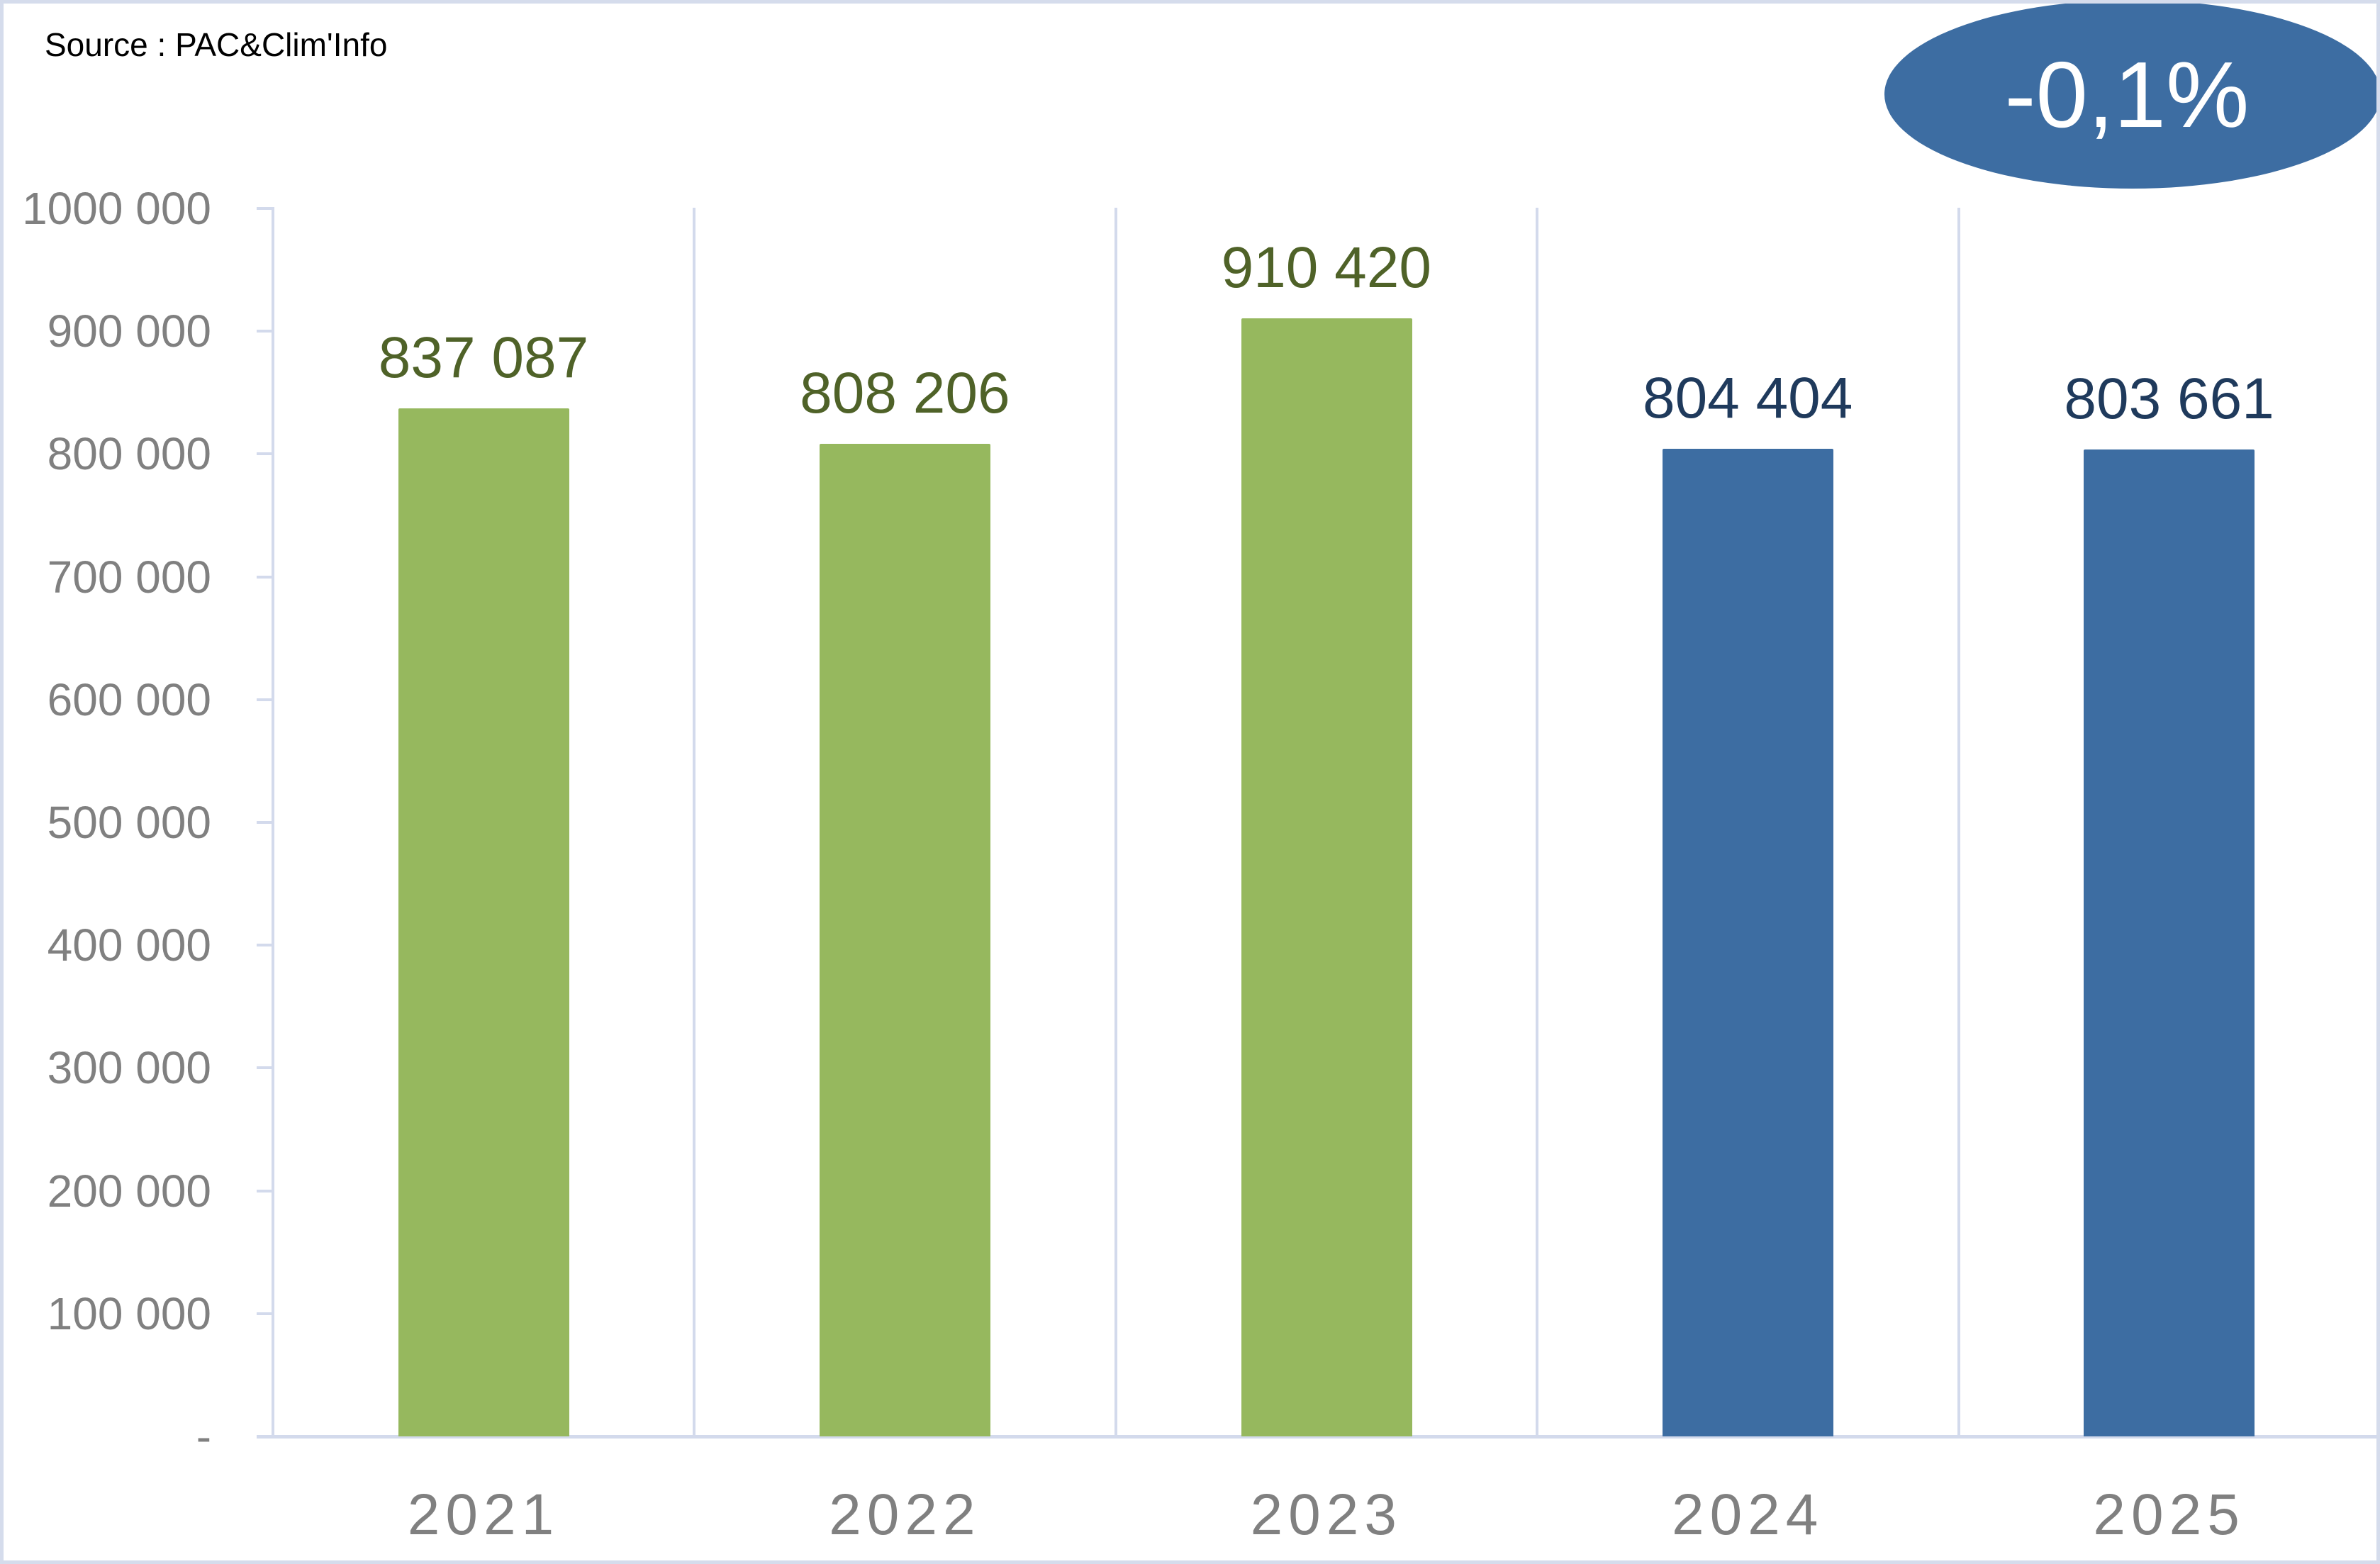  What do you see at coordinates (1326, 877) in the screenshot?
I see `bar-2023` at bounding box center [1326, 877].